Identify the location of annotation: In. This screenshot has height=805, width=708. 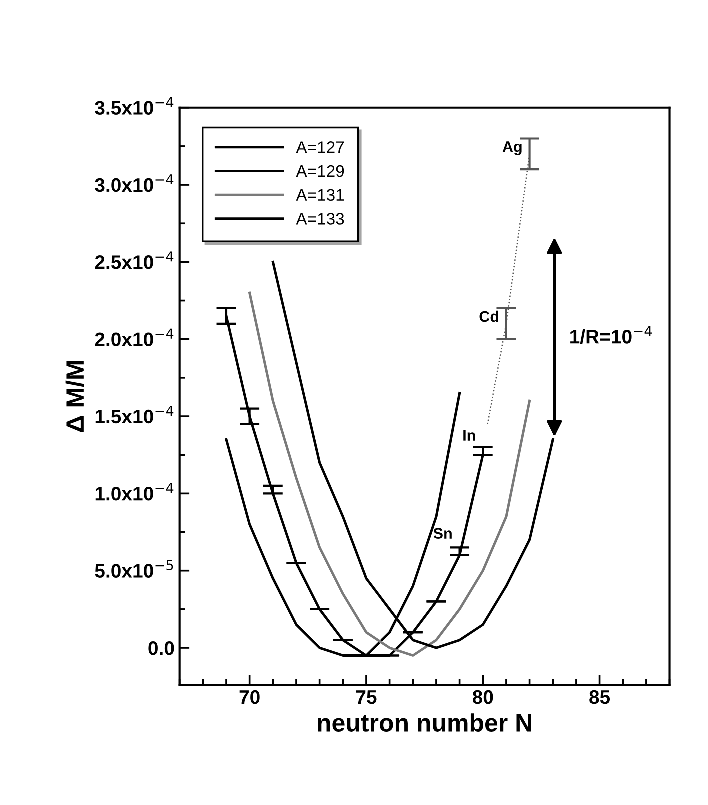
(470, 435).